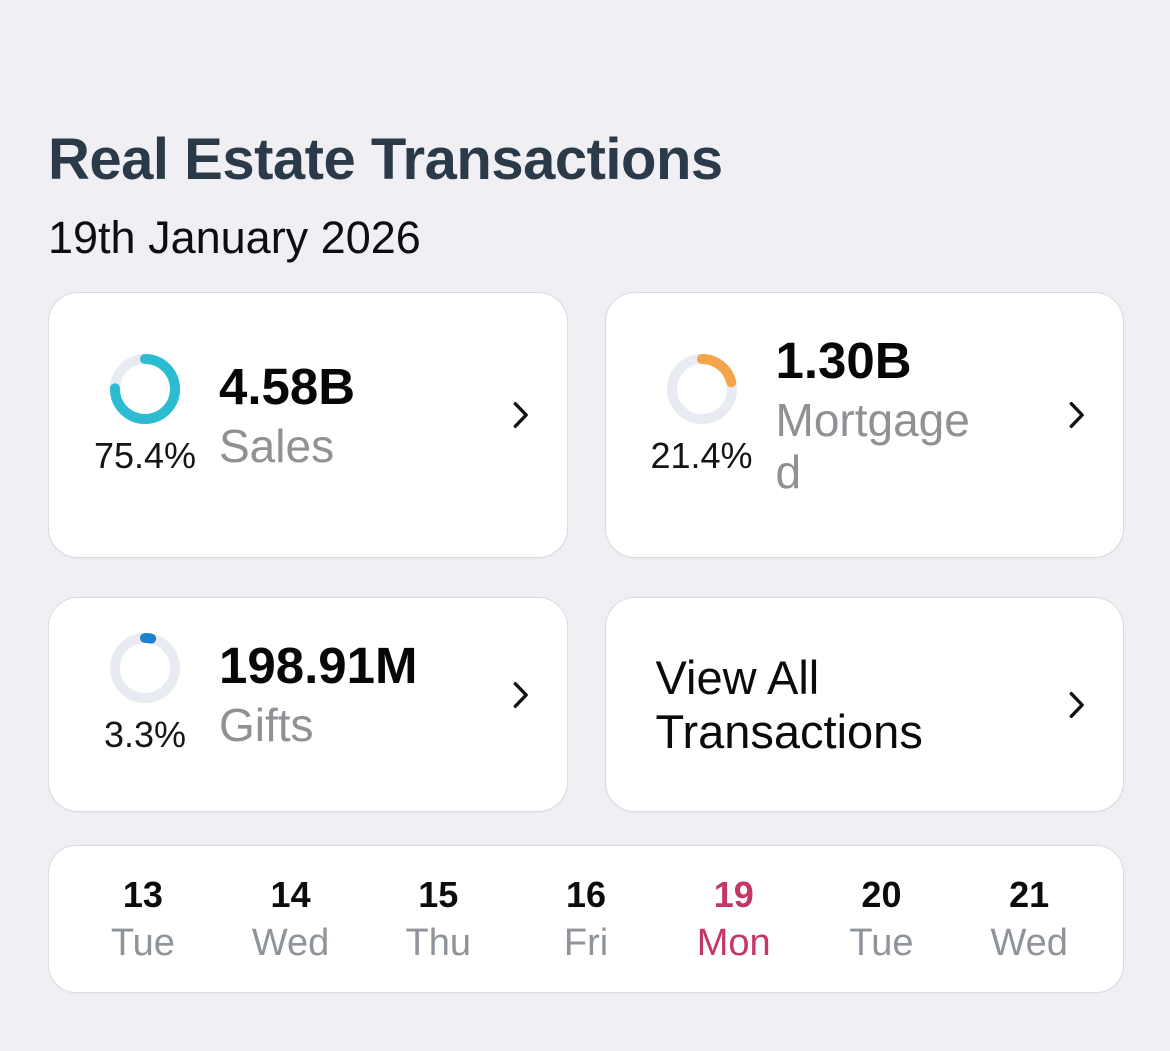 Image resolution: width=1170 pixels, height=1051 pixels. Describe the element at coordinates (318, 665) in the screenshot. I see `gifts-value: 198.91M` at that location.